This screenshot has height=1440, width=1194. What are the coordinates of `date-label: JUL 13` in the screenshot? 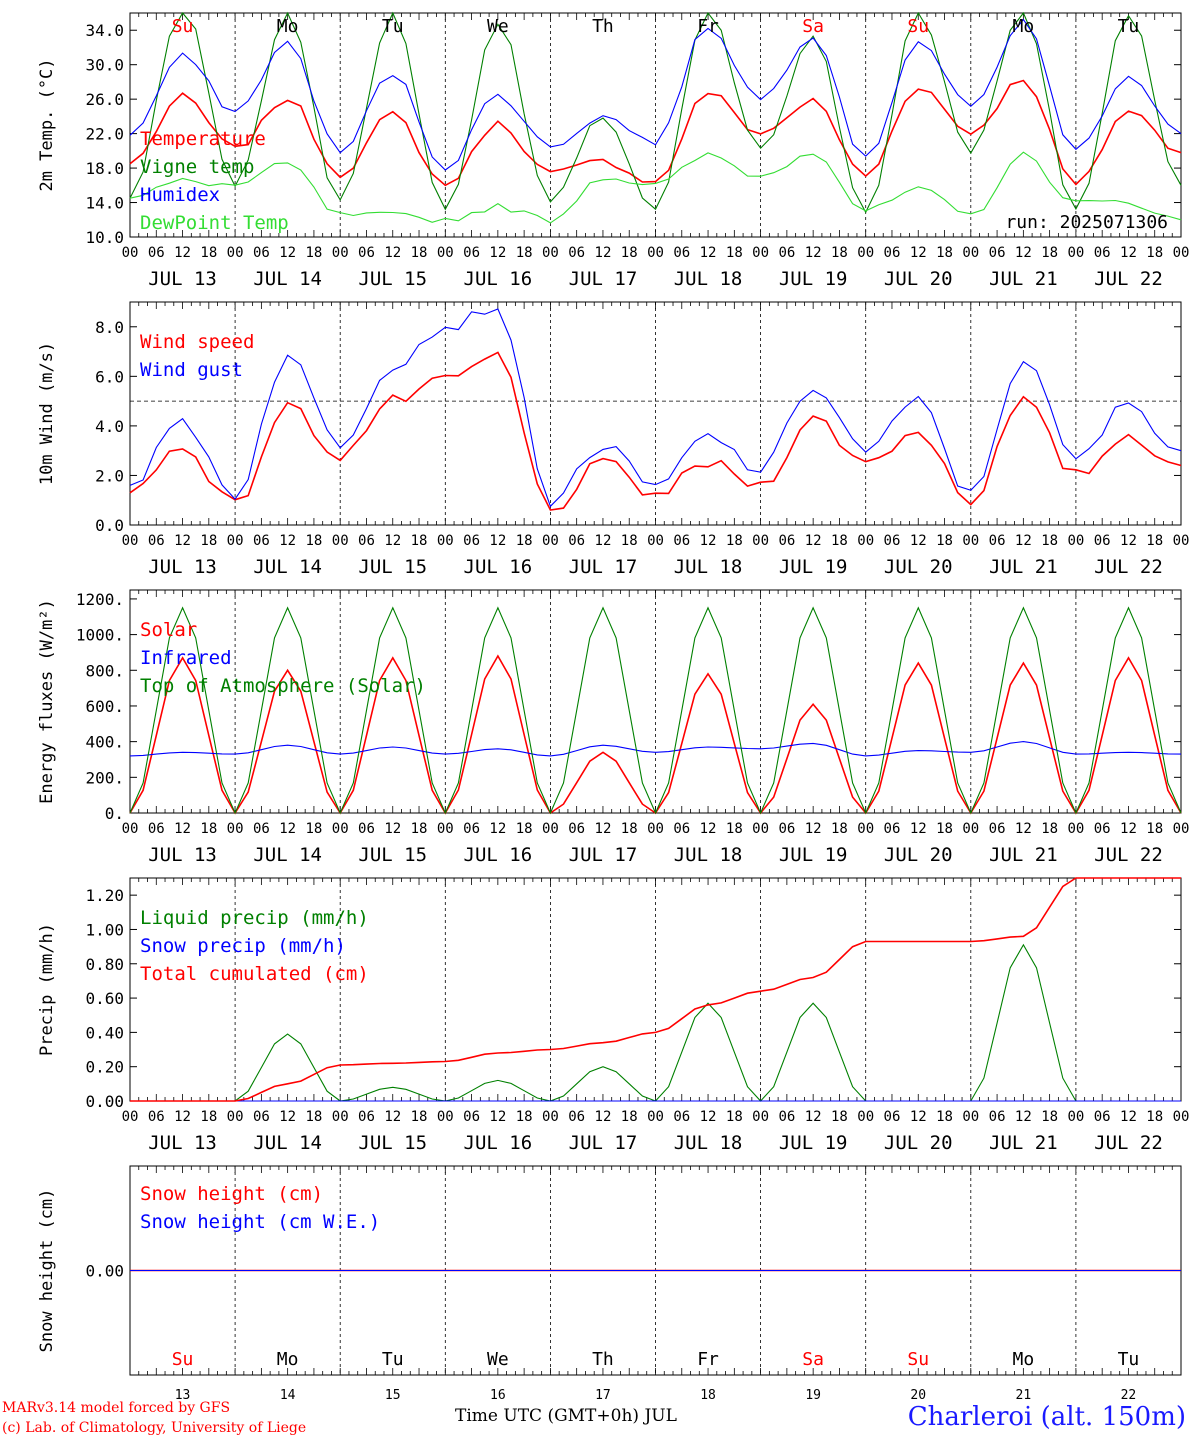 It's located at (182, 1143).